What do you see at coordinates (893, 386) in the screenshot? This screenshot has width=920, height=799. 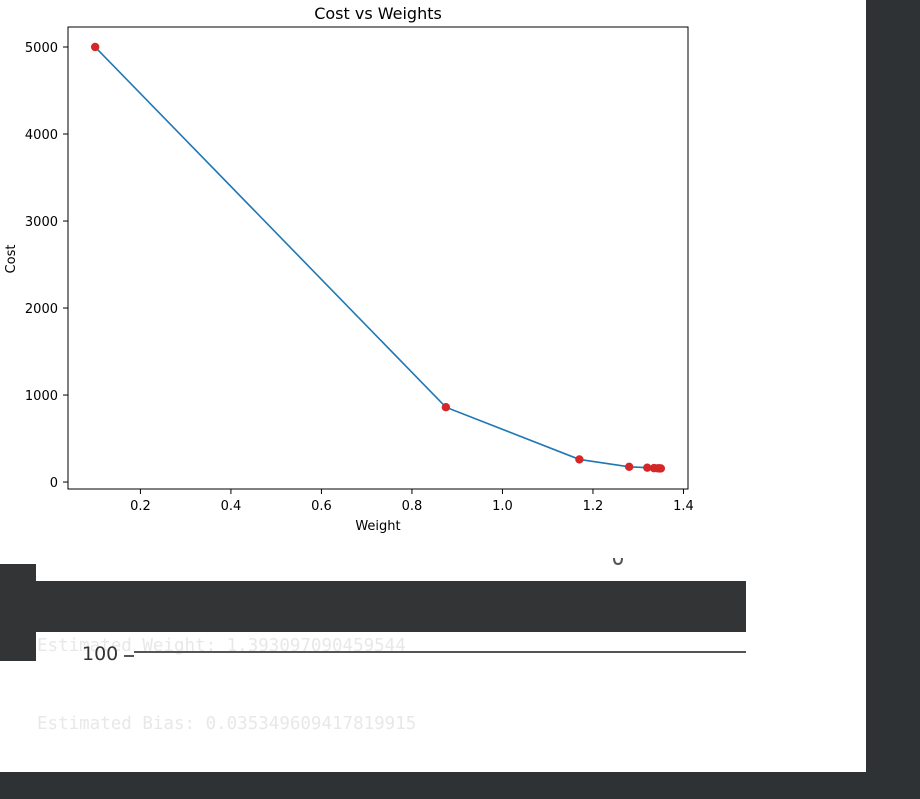 I see `right-sidebar` at bounding box center [893, 386].